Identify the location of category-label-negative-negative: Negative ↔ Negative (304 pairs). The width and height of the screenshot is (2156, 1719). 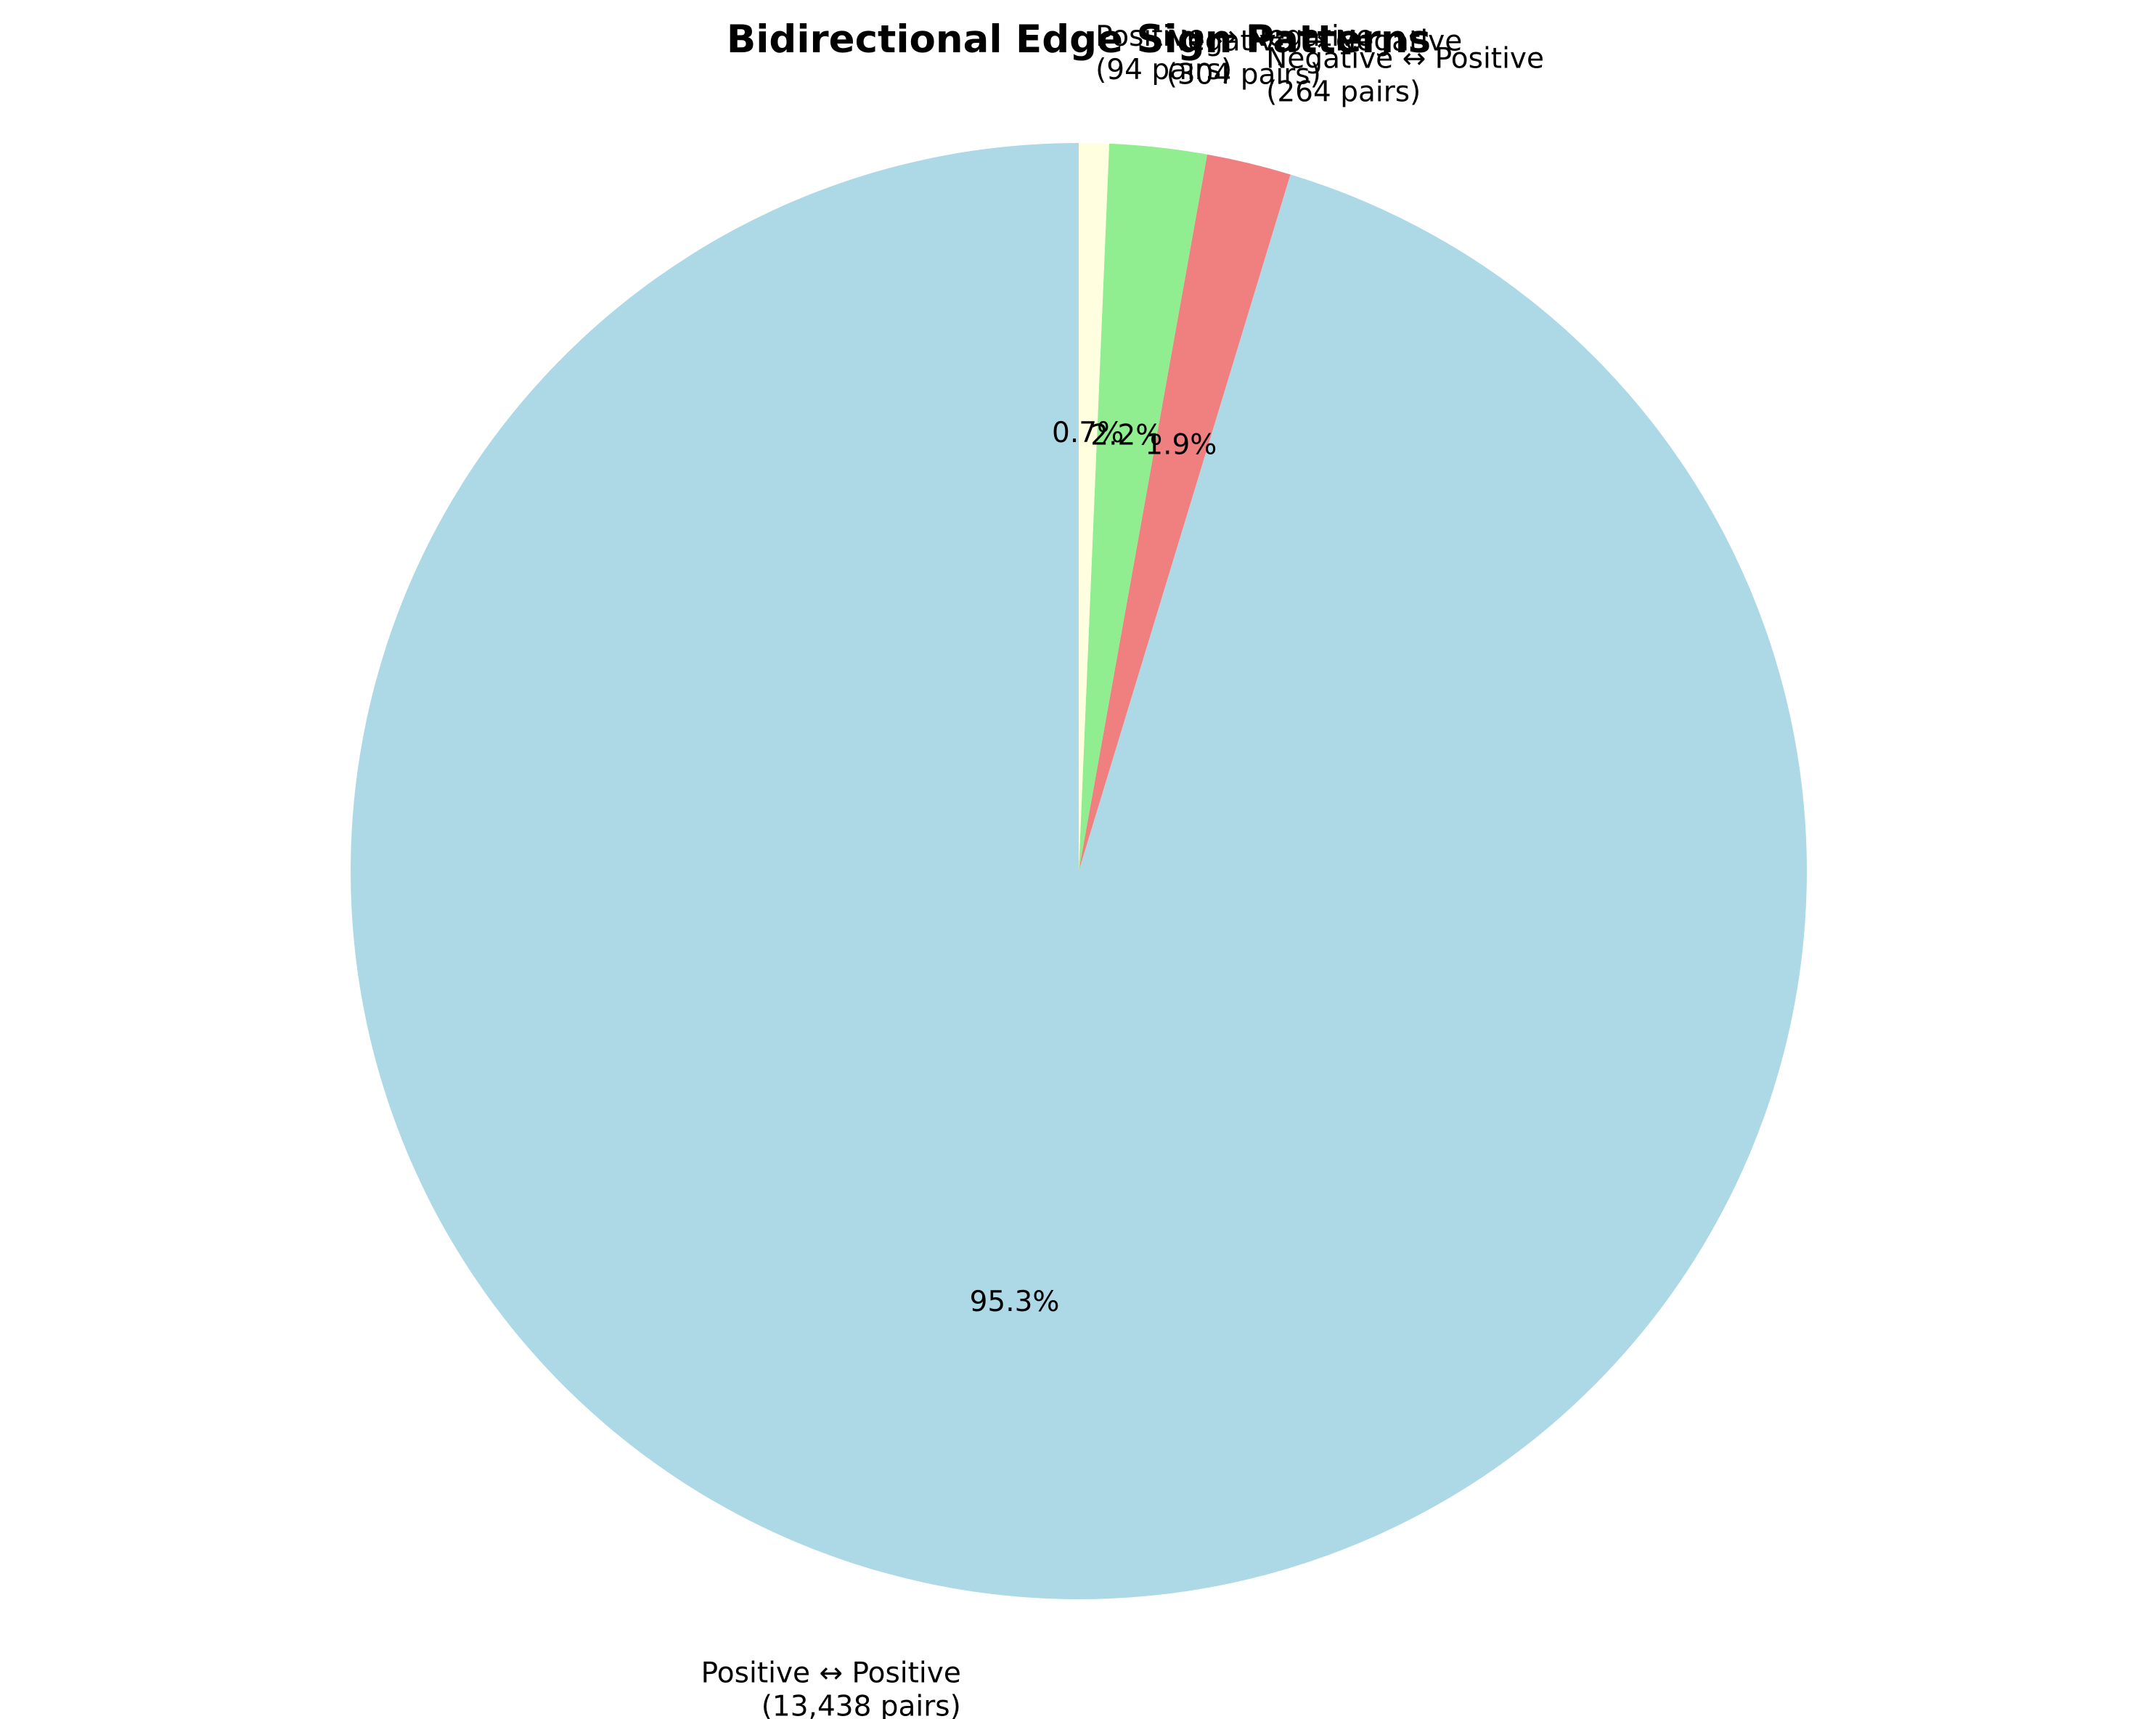
(1315, 58).